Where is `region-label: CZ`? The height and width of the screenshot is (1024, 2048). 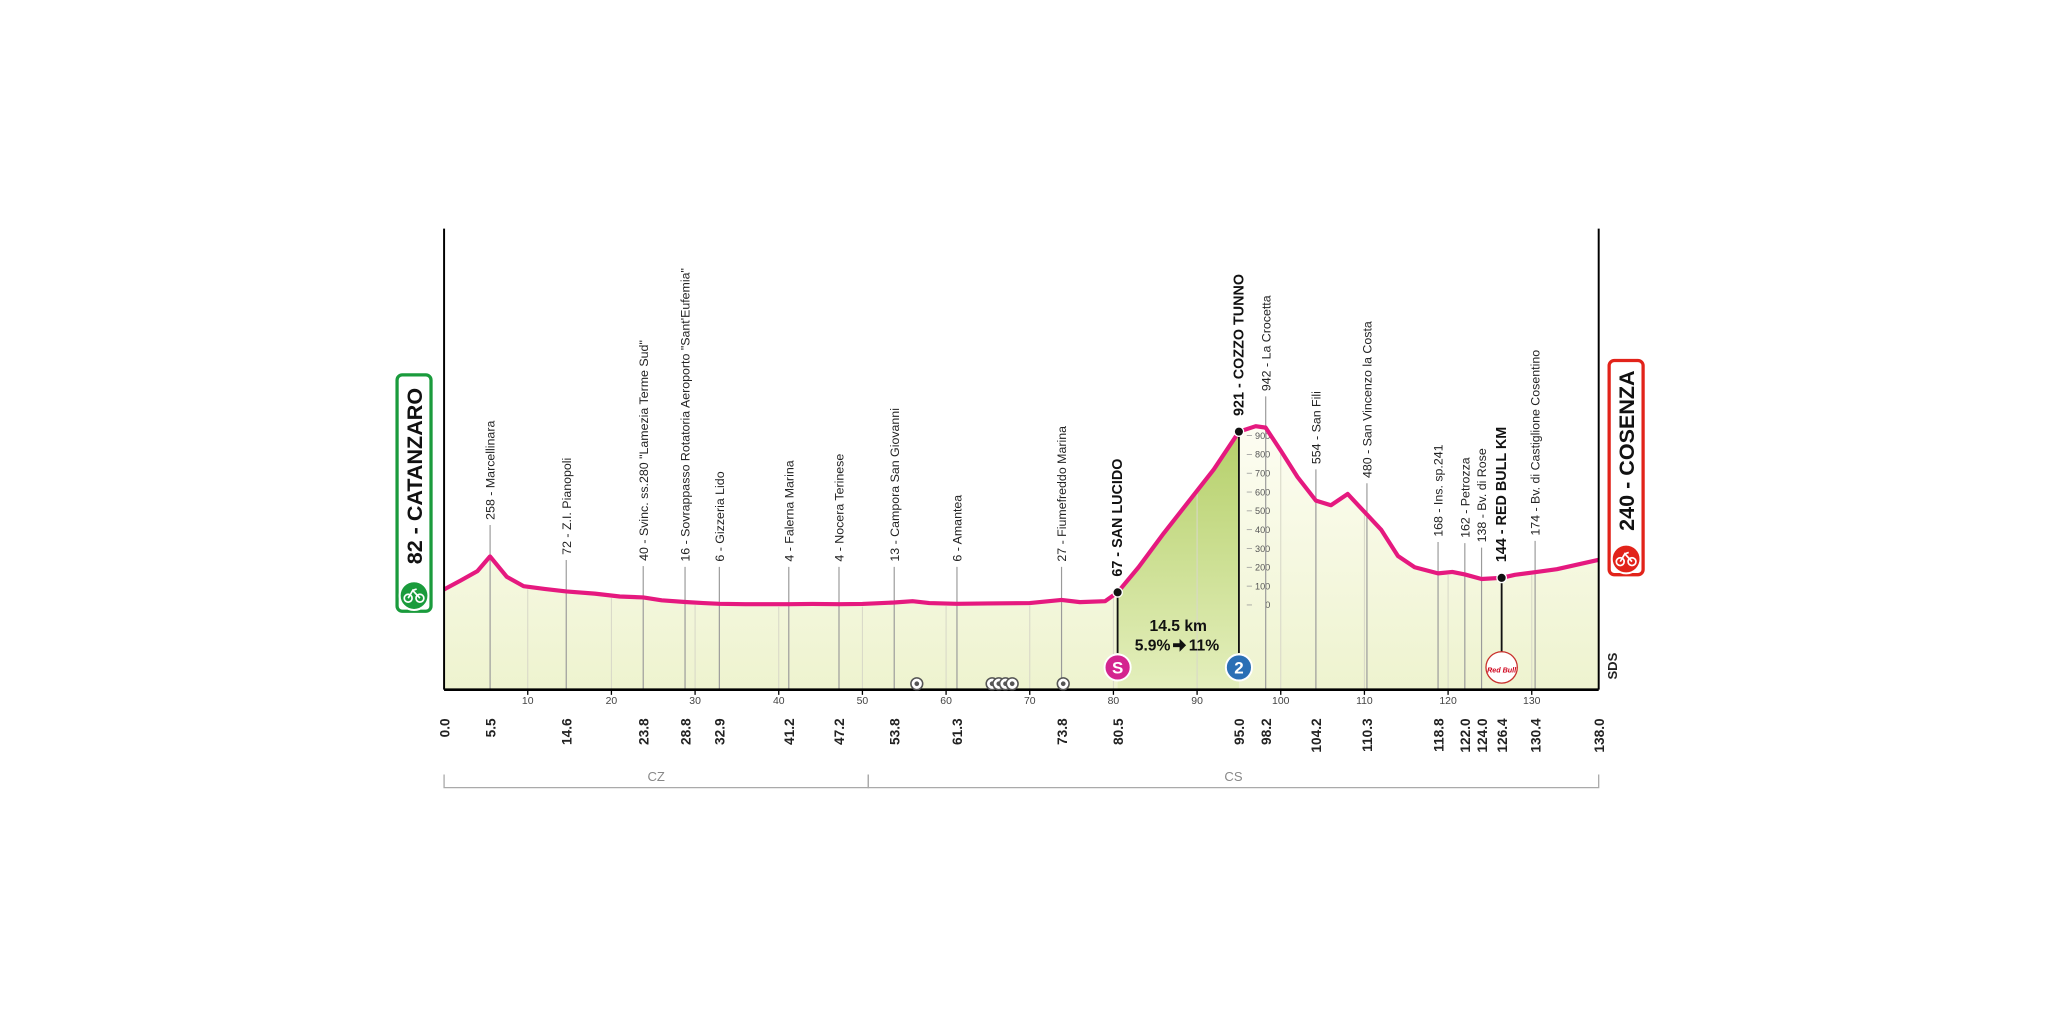
region-label: CZ is located at coordinates (655, 776).